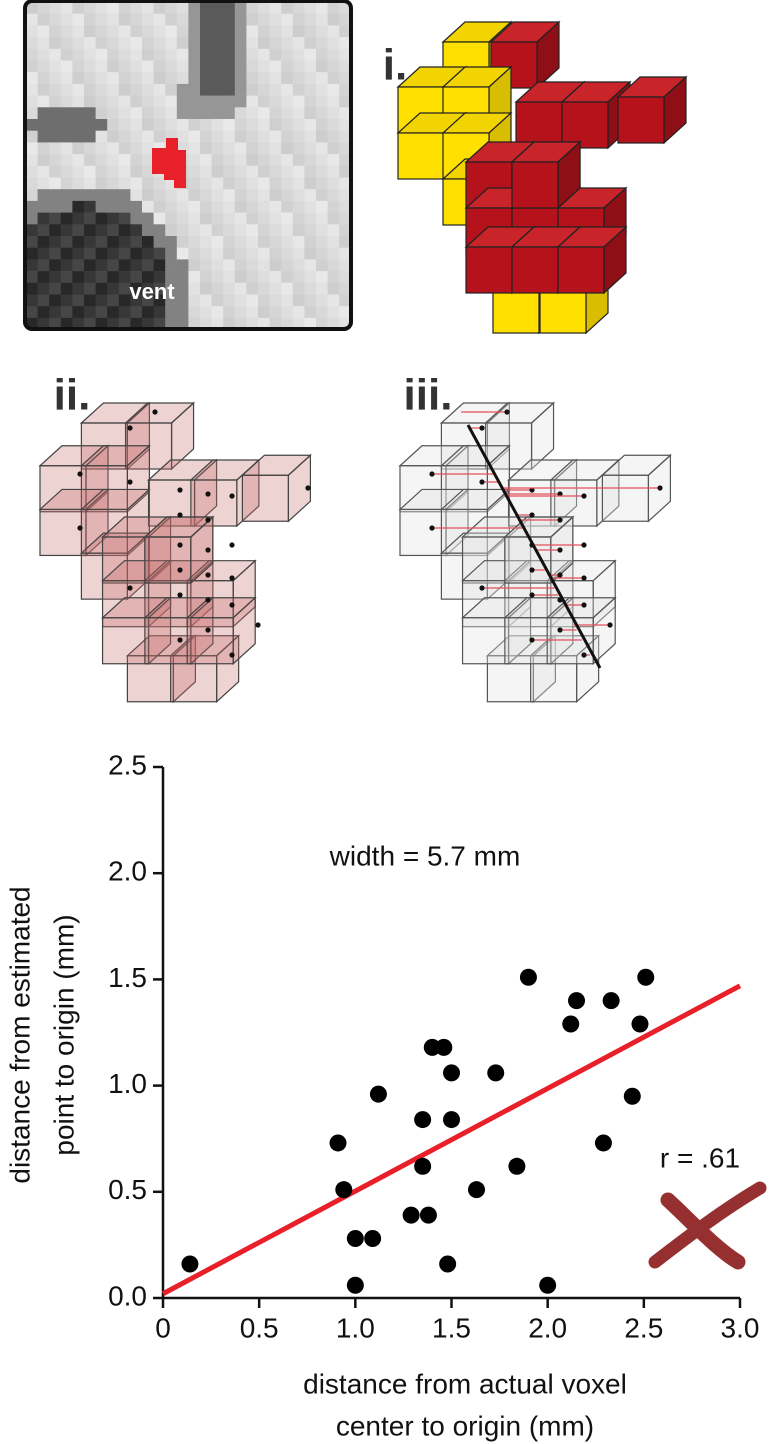 The height and width of the screenshot is (1444, 769). Describe the element at coordinates (127, 871) in the screenshot. I see `y-tick-label: 2.0` at that location.